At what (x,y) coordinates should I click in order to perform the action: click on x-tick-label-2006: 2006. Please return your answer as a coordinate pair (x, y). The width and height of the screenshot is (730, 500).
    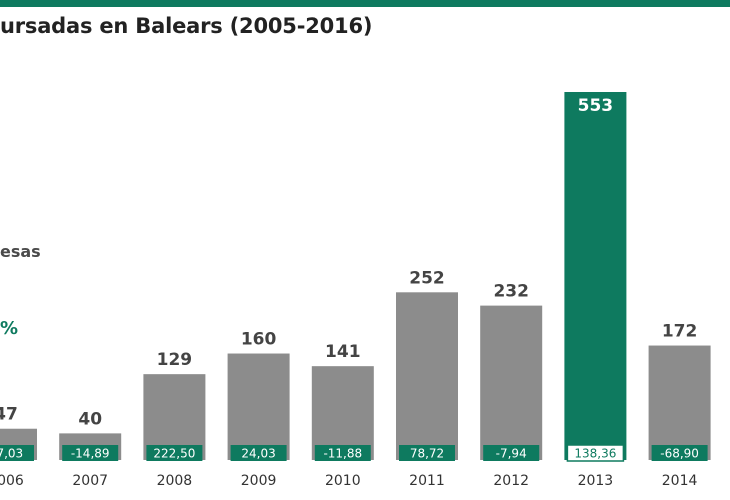
    Looking at the image, I should click on (12, 481).